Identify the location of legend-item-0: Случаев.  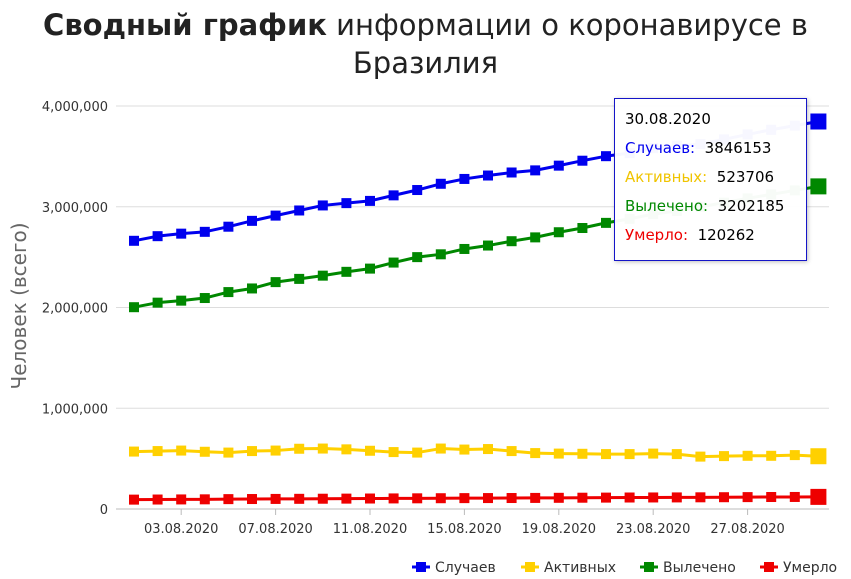
(454, 568).